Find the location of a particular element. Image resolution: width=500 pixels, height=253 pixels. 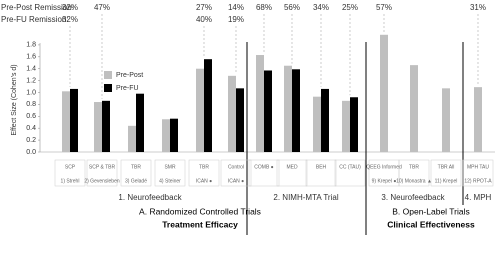

y-axis-label: Effect Size (Cohen's d) is located at coordinates (14, 99).